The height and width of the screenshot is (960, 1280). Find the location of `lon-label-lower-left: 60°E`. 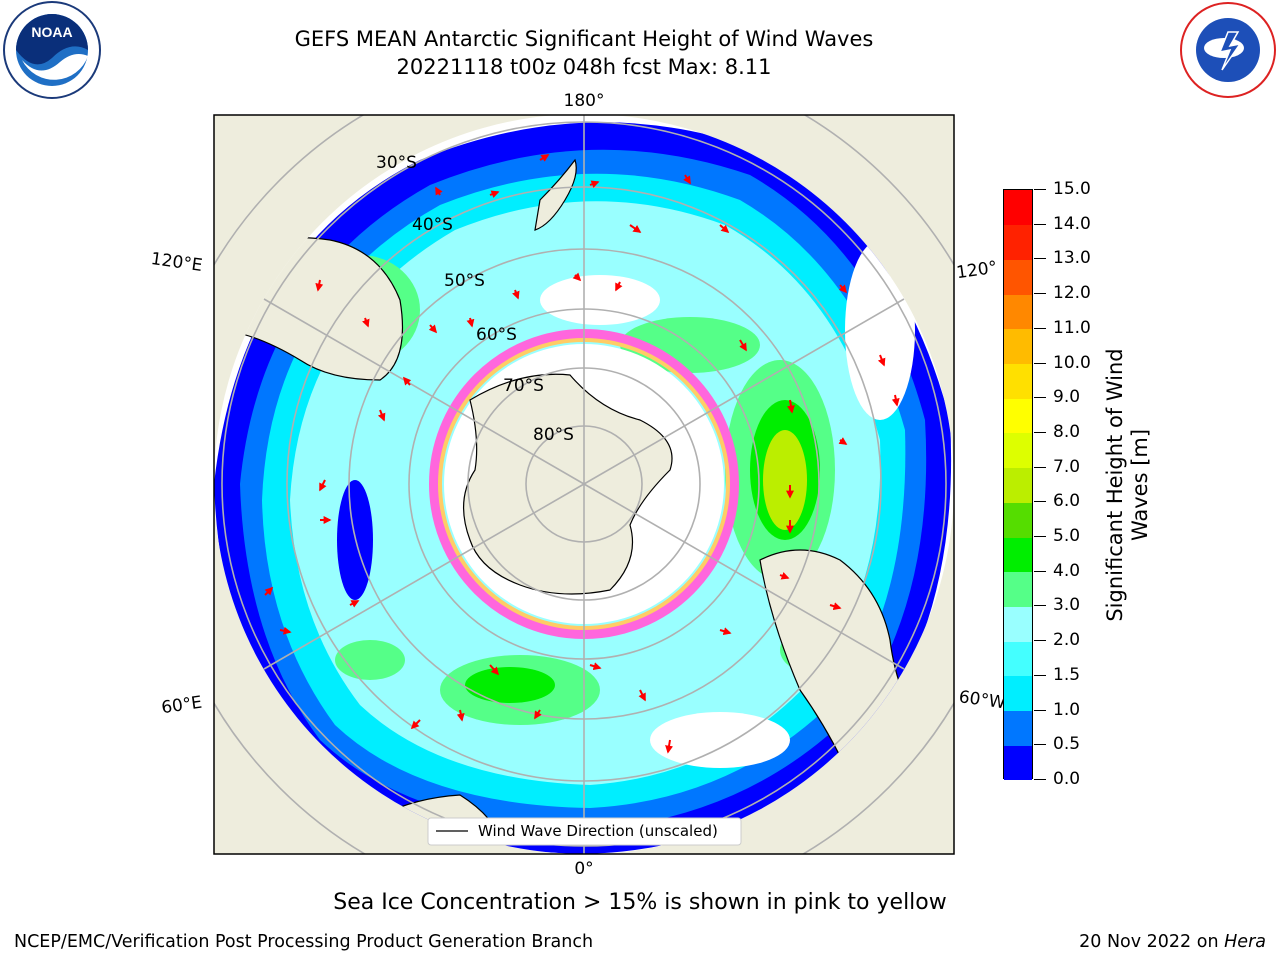

lon-label-lower-left: 60°E is located at coordinates (181, 705).